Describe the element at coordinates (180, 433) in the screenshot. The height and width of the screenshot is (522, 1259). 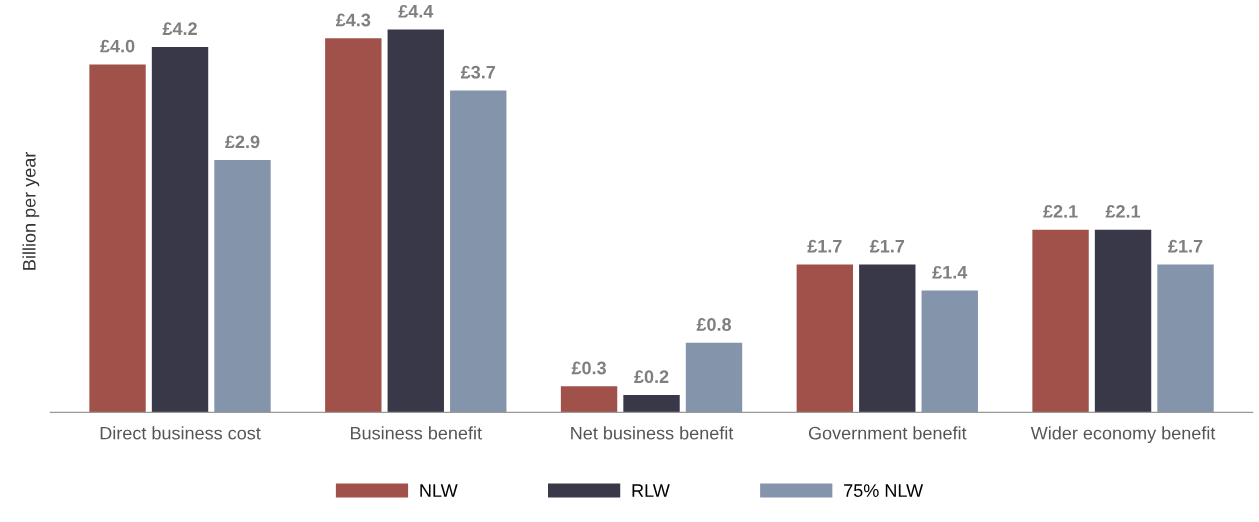
I see `x-tick-label: Direct business cost` at that location.